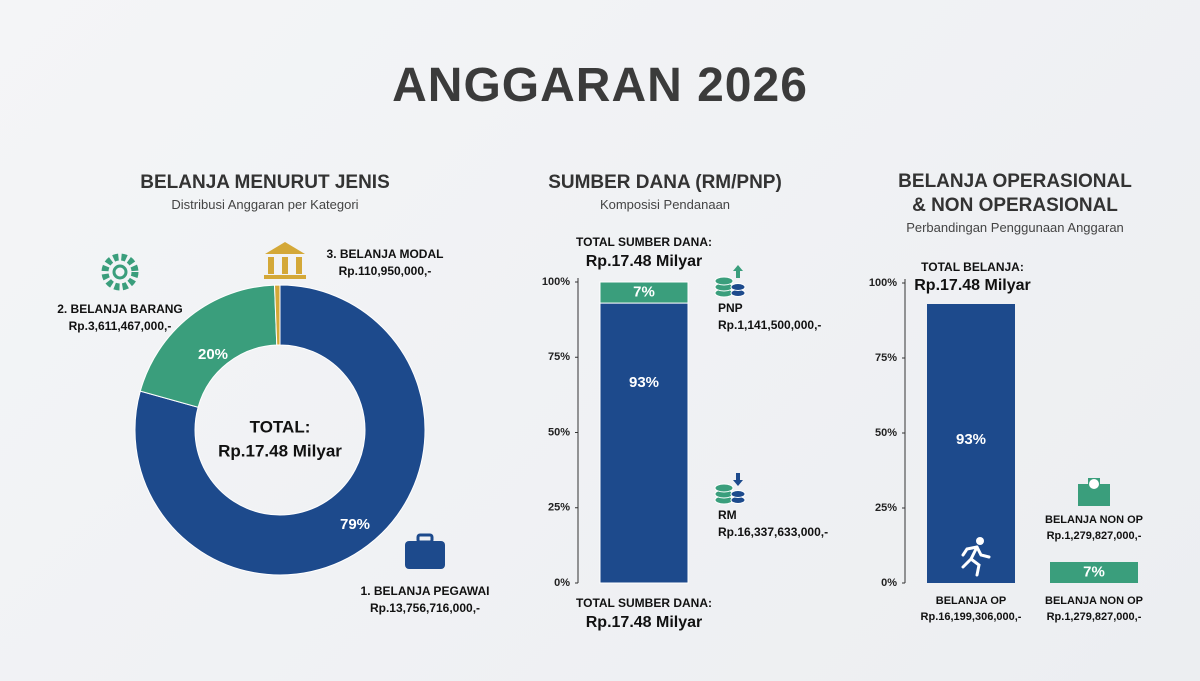  Describe the element at coordinates (971, 617) in the screenshot. I see `amount-label: Rp.16,199,306,000,-` at that location.